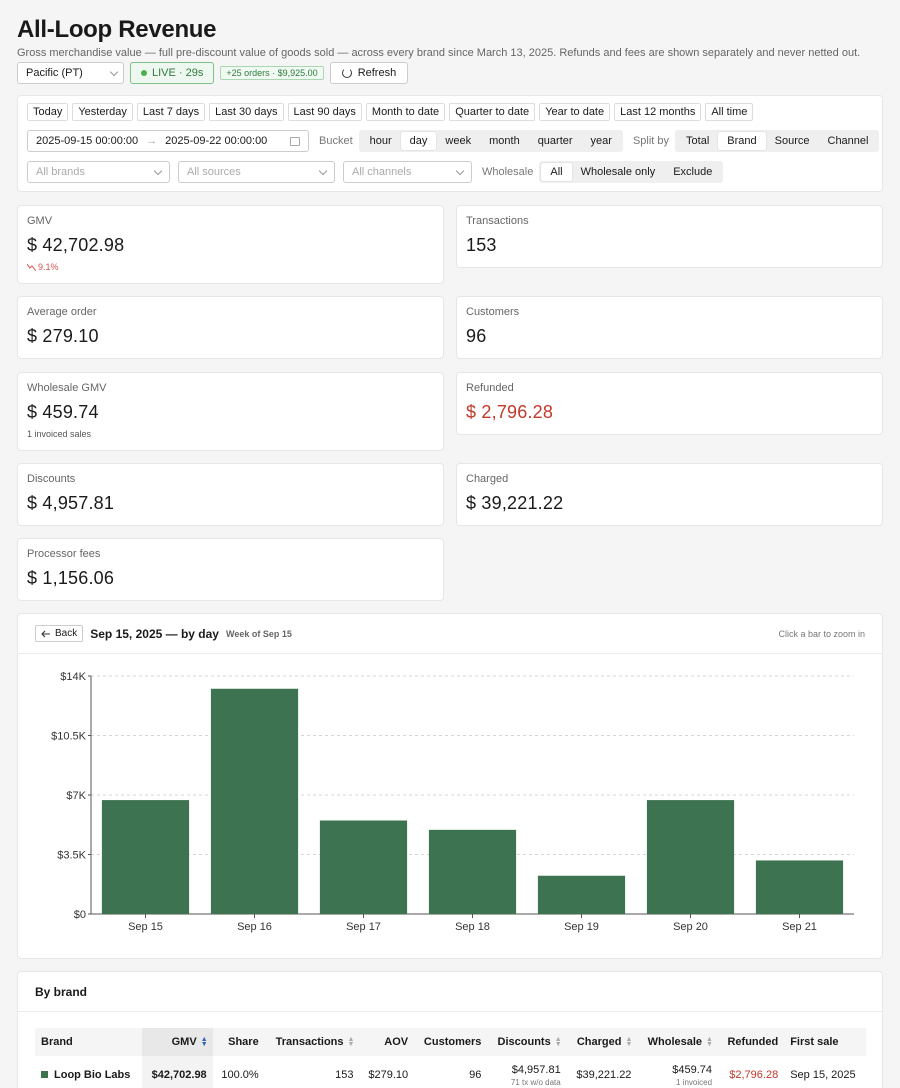 The width and height of the screenshot is (900, 1088). I want to click on bucket-year: year, so click(601, 141).